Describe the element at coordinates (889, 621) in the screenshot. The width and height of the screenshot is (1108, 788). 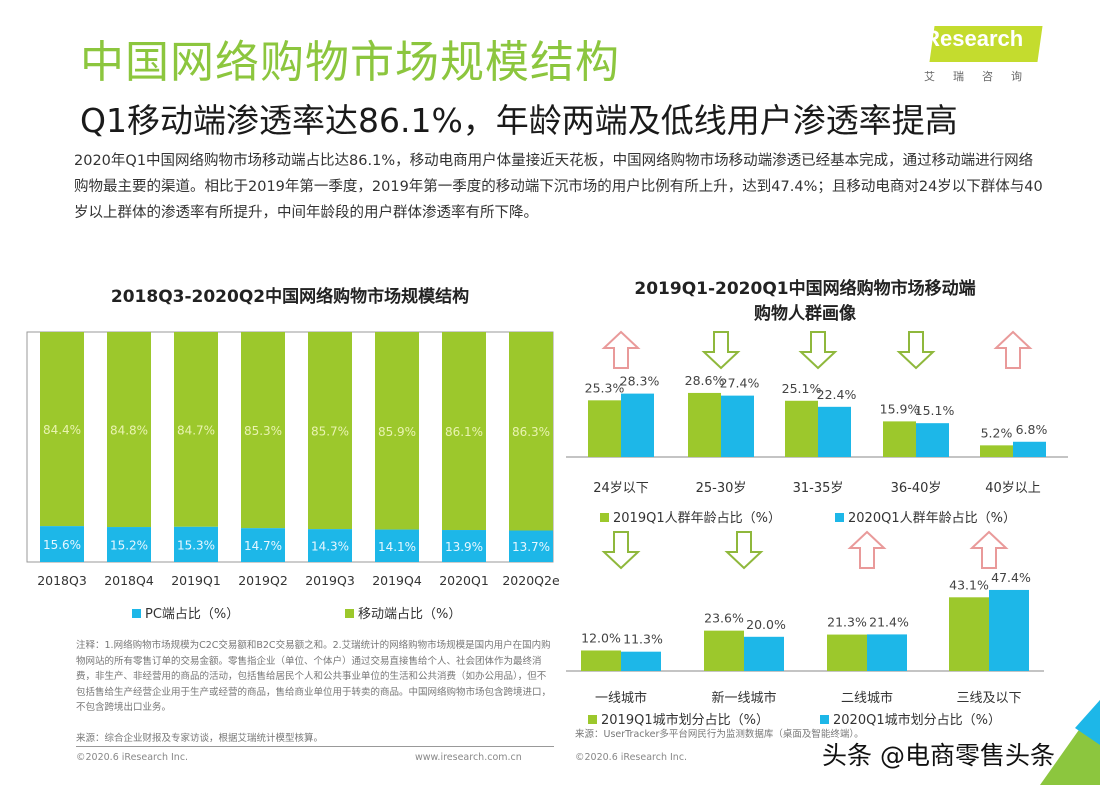
I see `label-2020-二线城市: 21.4%` at that location.